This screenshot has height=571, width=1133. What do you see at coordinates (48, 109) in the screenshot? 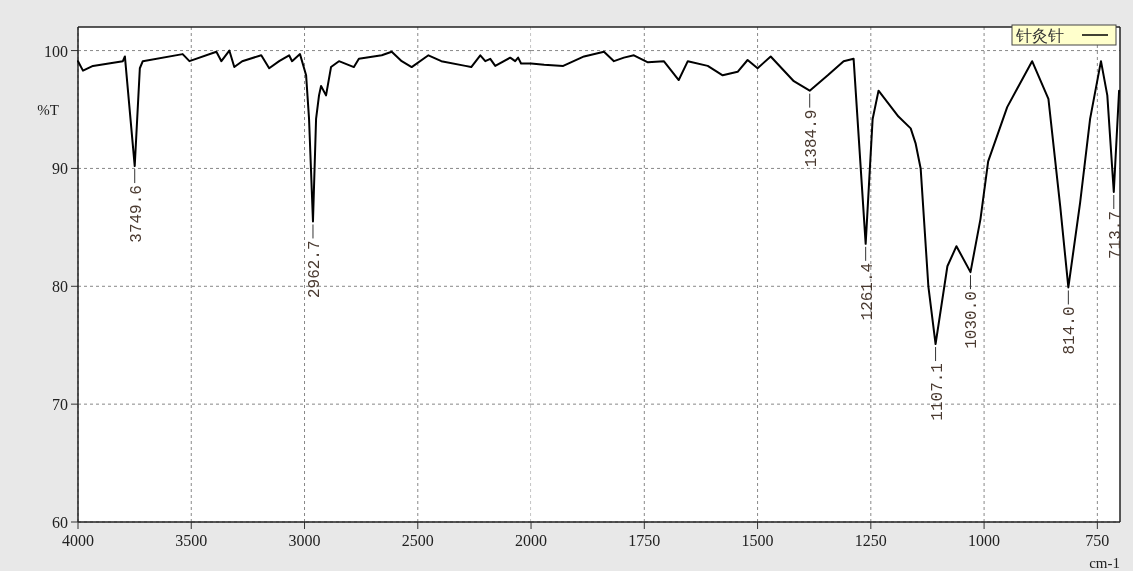
I see `y-axis-title: %T` at bounding box center [48, 109].